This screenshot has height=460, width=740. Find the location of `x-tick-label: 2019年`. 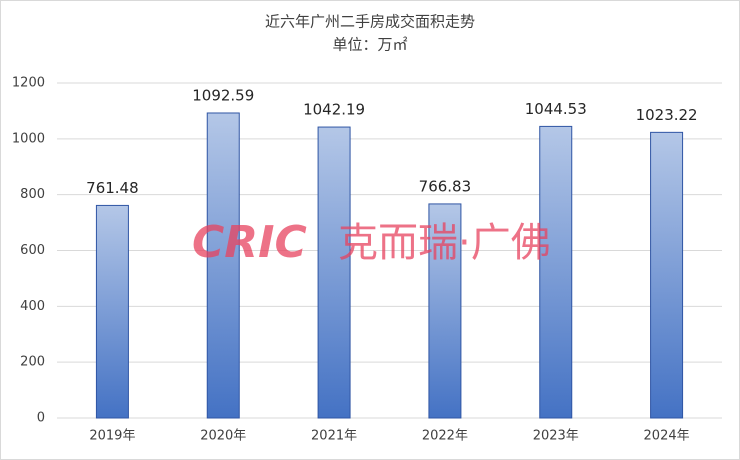

x-tick-label: 2019年 is located at coordinates (112, 436).